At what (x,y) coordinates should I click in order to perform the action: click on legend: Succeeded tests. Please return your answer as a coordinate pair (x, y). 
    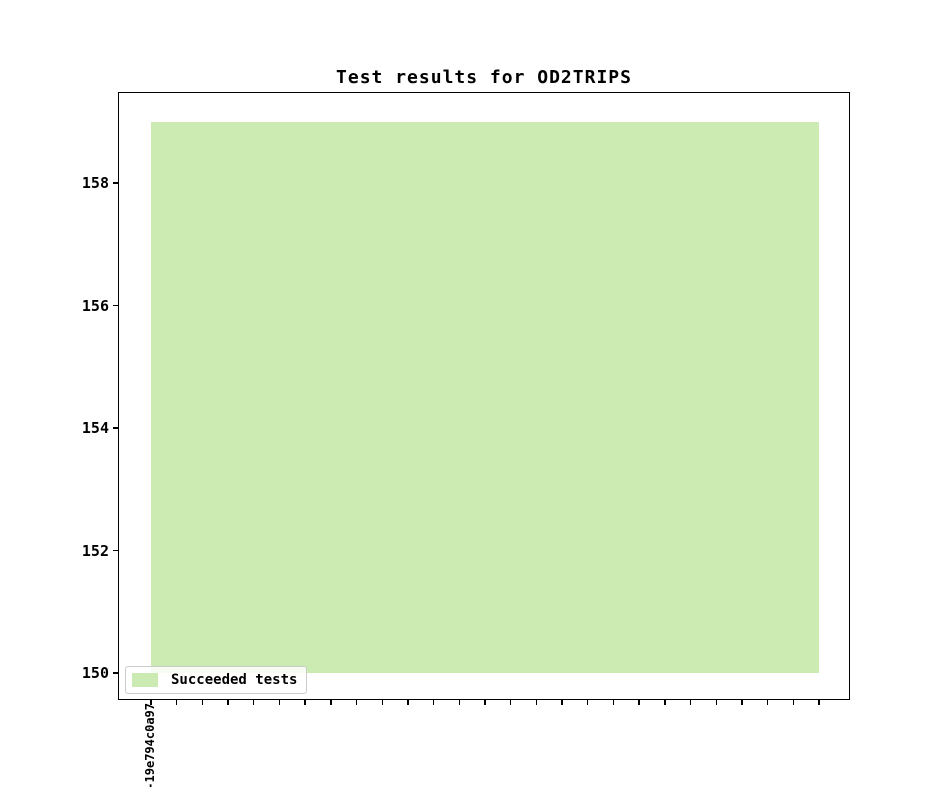
    Looking at the image, I should click on (216, 680).